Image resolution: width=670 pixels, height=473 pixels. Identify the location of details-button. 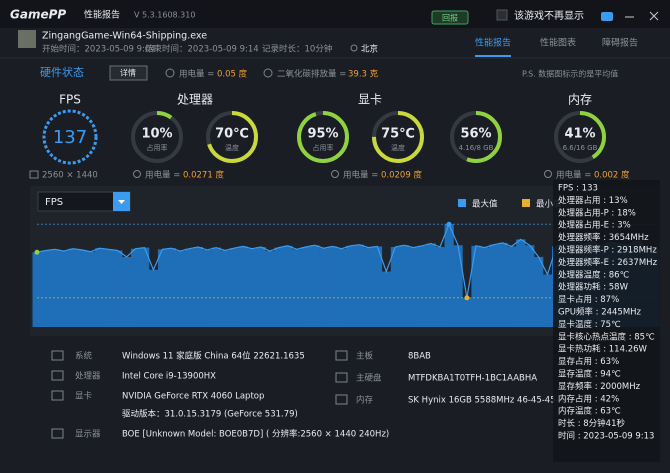
(128, 73).